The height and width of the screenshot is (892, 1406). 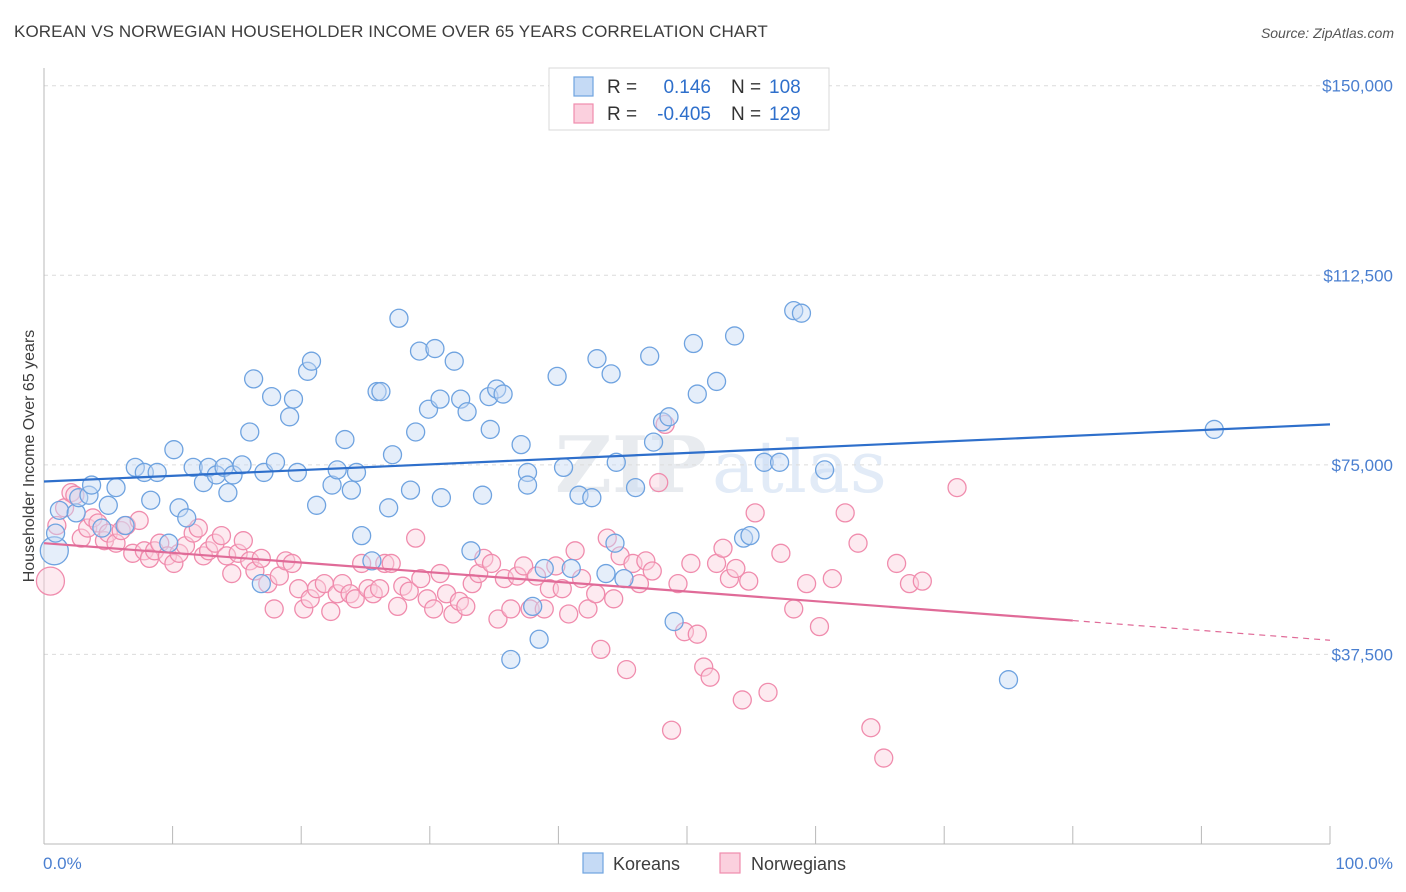 What do you see at coordinates (1364, 863) in the screenshot?
I see `x-tick-label-max: 100.0%` at bounding box center [1364, 863].